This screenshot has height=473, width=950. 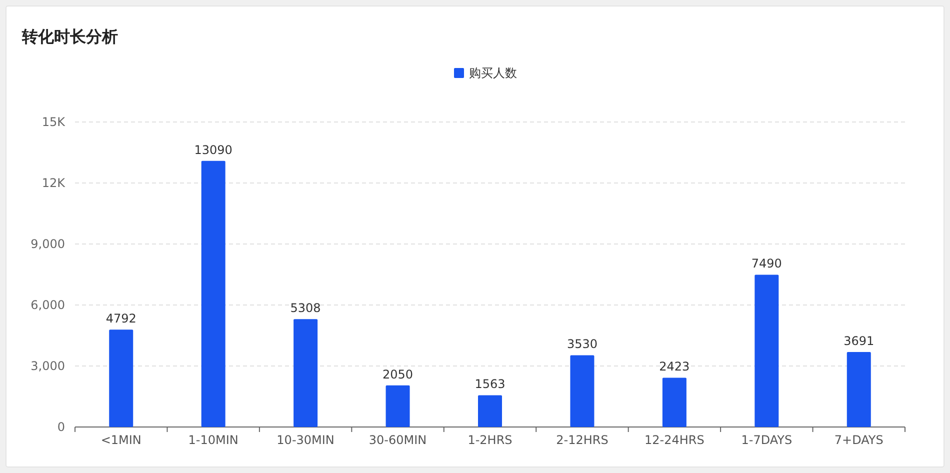 What do you see at coordinates (305, 440) in the screenshot?
I see `x-tick-label: 10-30MIN` at bounding box center [305, 440].